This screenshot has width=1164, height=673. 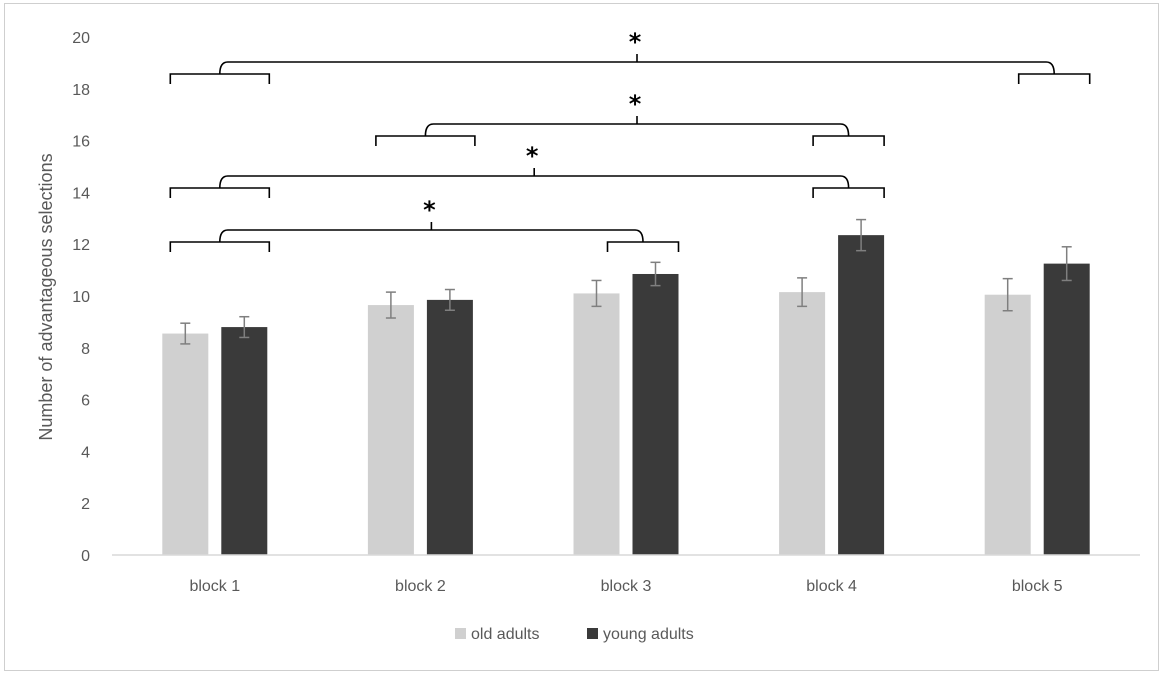 I want to click on y-tick-label: 14, so click(x=81, y=193).